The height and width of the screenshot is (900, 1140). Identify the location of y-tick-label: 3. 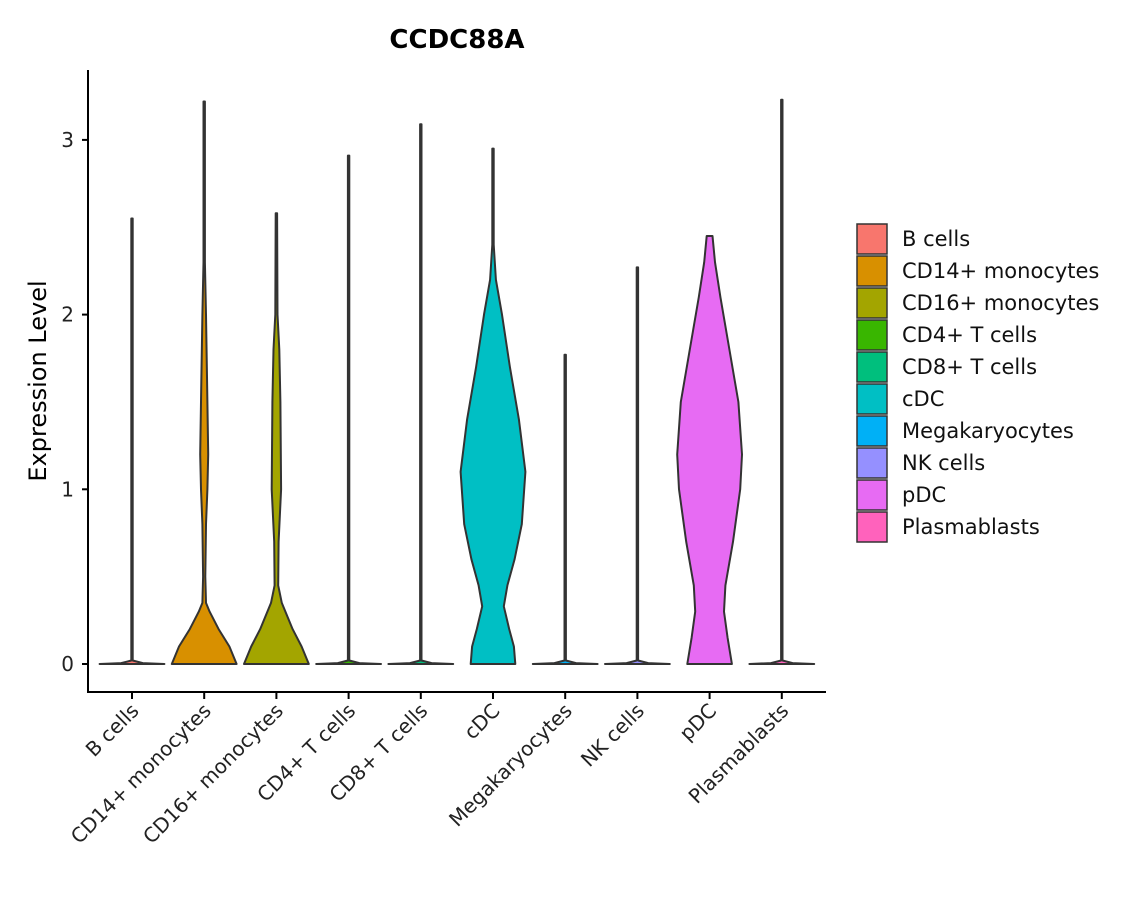
(67, 140).